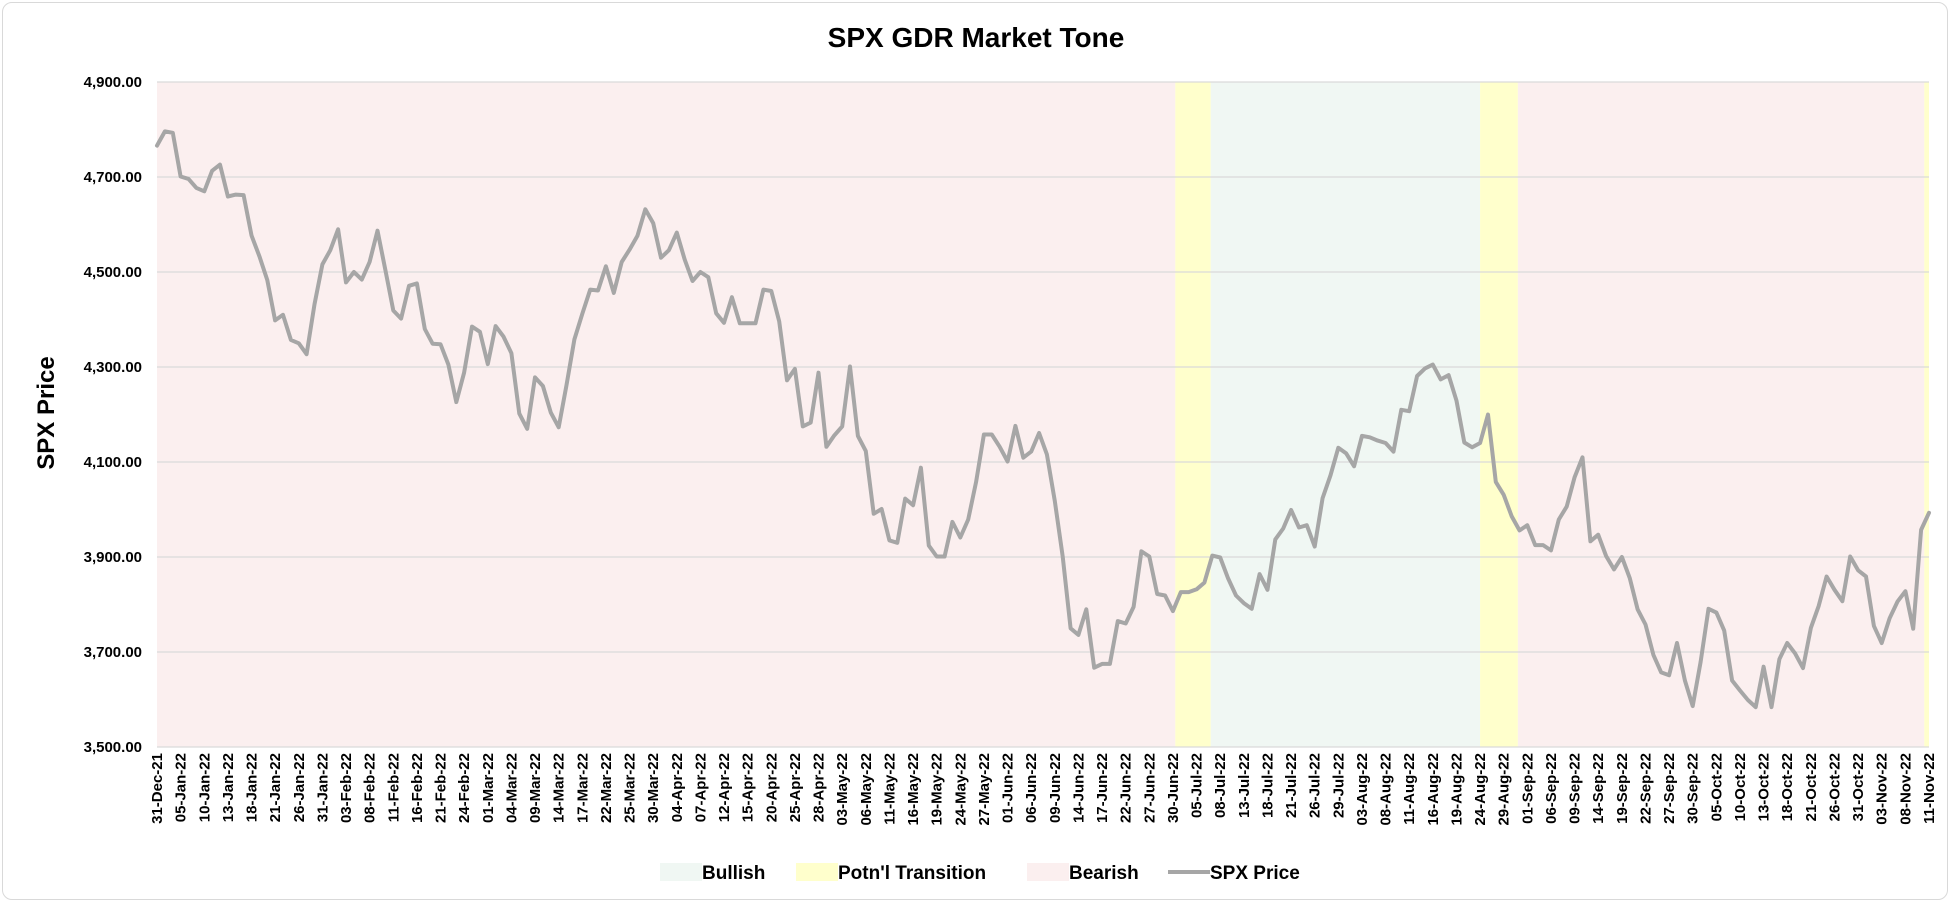 This screenshot has width=1952, height=904. I want to click on x-tick-label: 22-Sep-22, so click(1645, 788).